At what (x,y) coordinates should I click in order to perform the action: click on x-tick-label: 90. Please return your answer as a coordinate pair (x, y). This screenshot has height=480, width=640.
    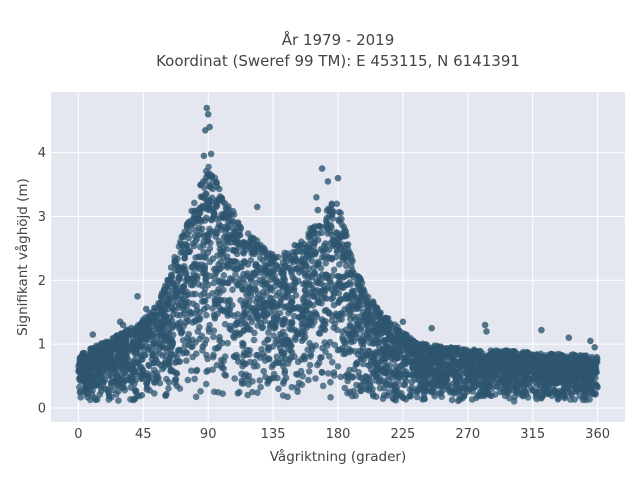
    Looking at the image, I should click on (208, 434).